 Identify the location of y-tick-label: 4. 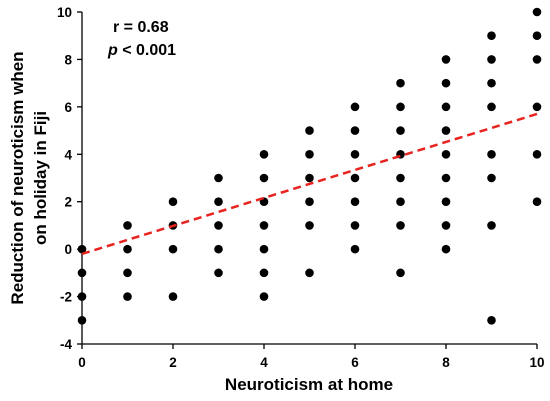
(68, 154).